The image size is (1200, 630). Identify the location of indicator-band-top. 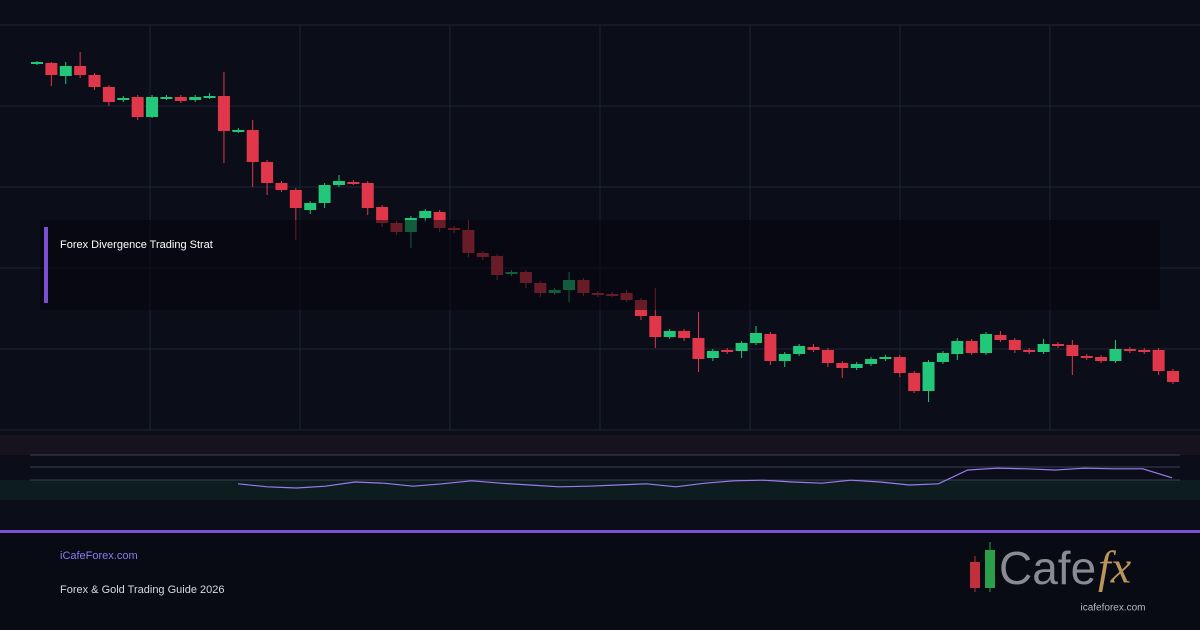
(600, 445).